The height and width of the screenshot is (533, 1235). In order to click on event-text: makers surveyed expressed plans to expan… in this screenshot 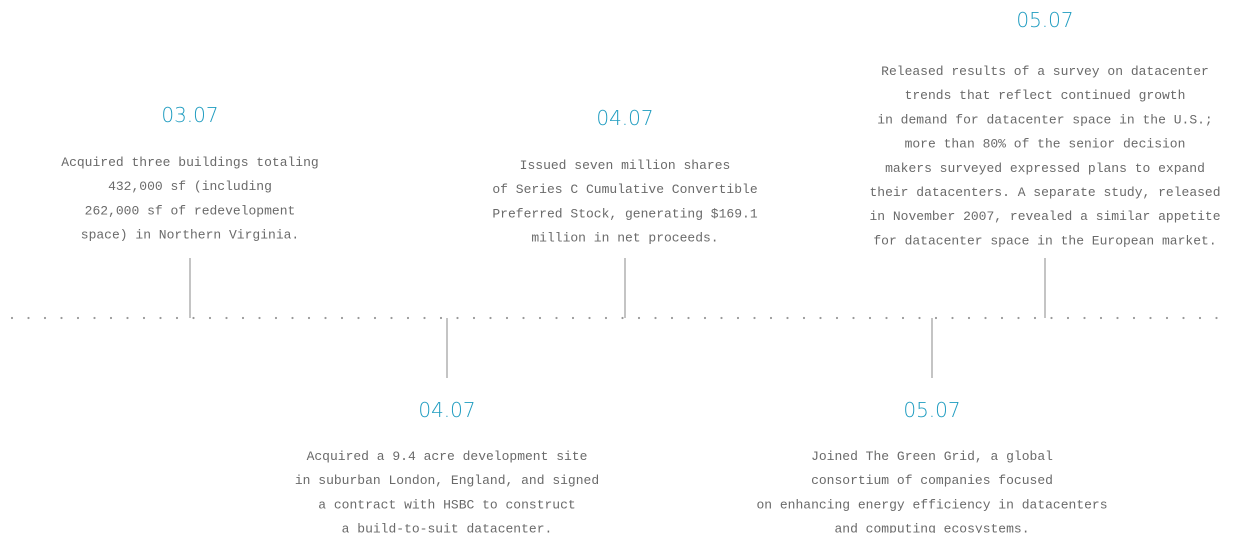, I will do `click(1045, 168)`.